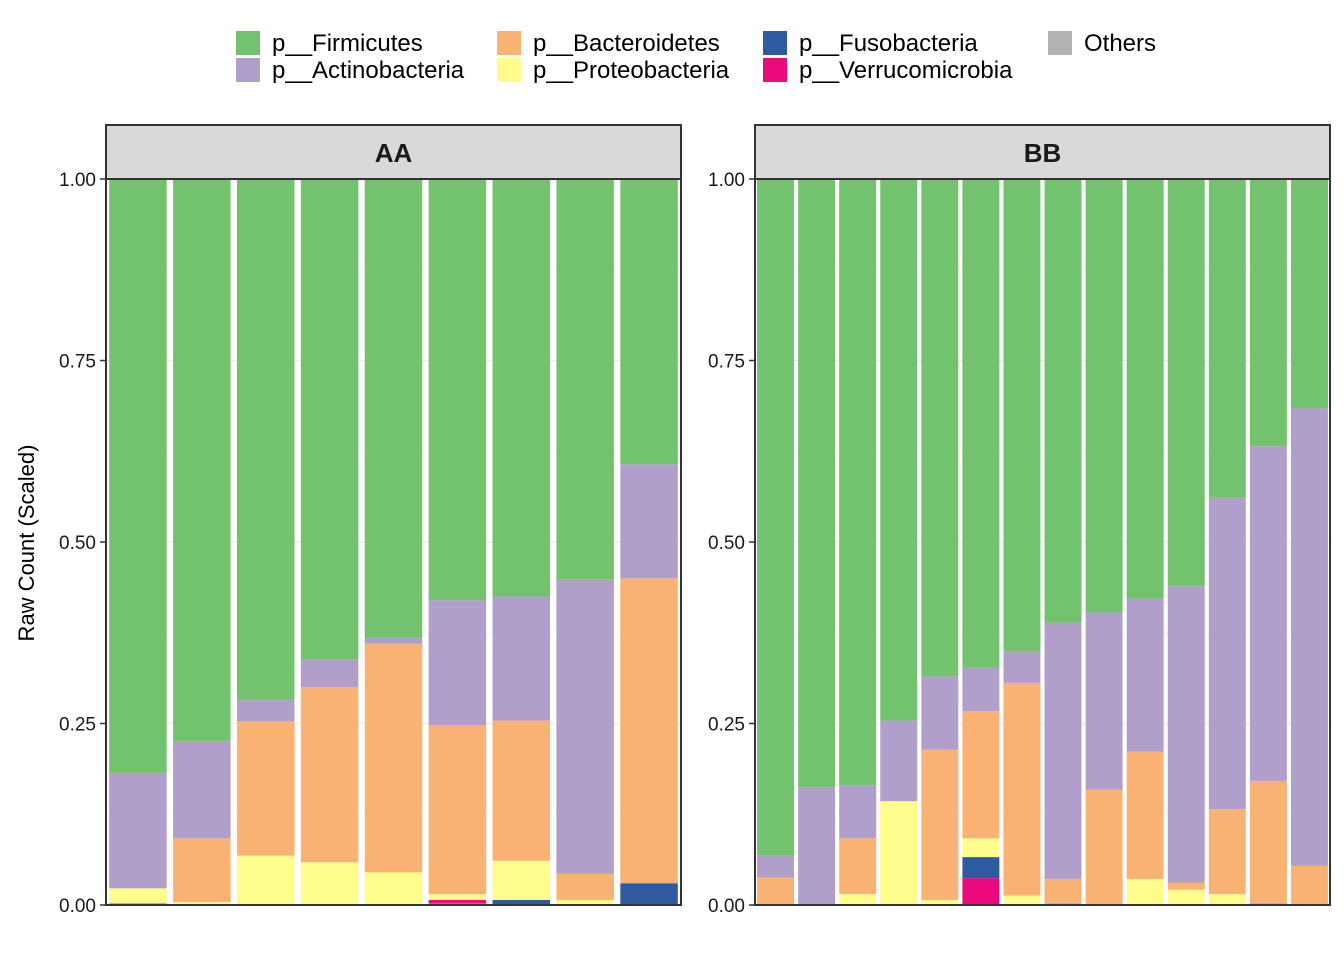 Image resolution: width=1344 pixels, height=960 pixels. I want to click on legend-key-fusobacteria, so click(775, 43).